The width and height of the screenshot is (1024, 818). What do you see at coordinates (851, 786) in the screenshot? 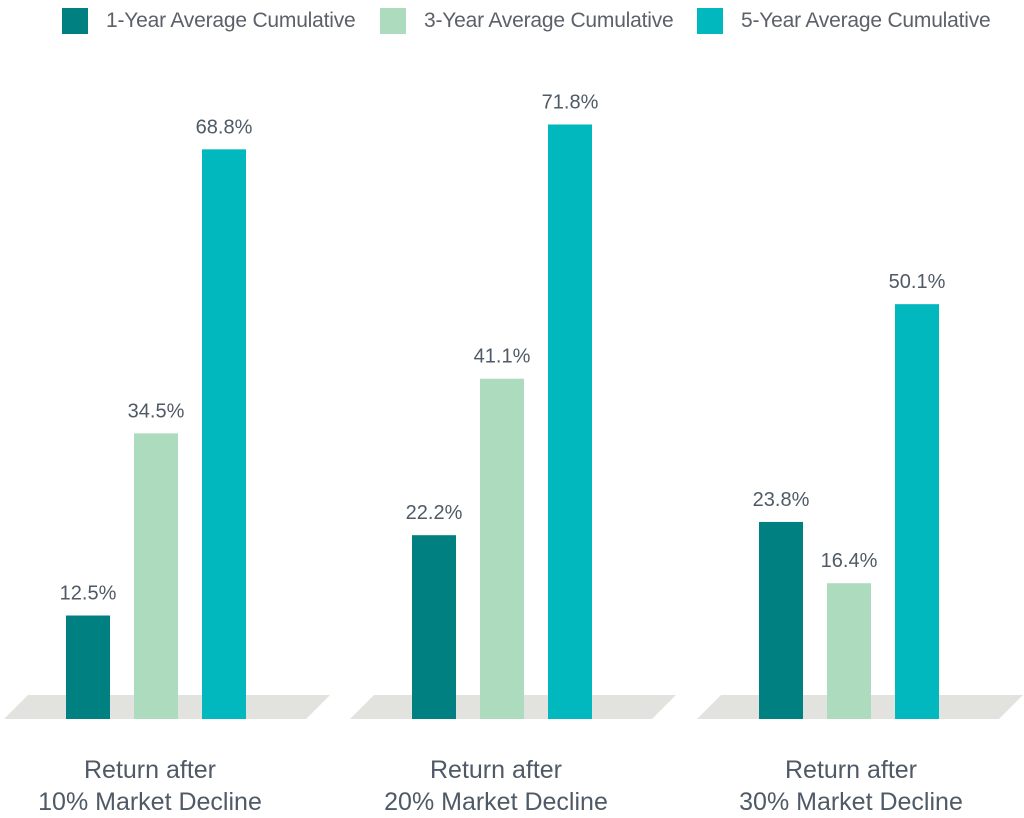
I see `category-label-30pct: Return after 30% Market Decline` at bounding box center [851, 786].